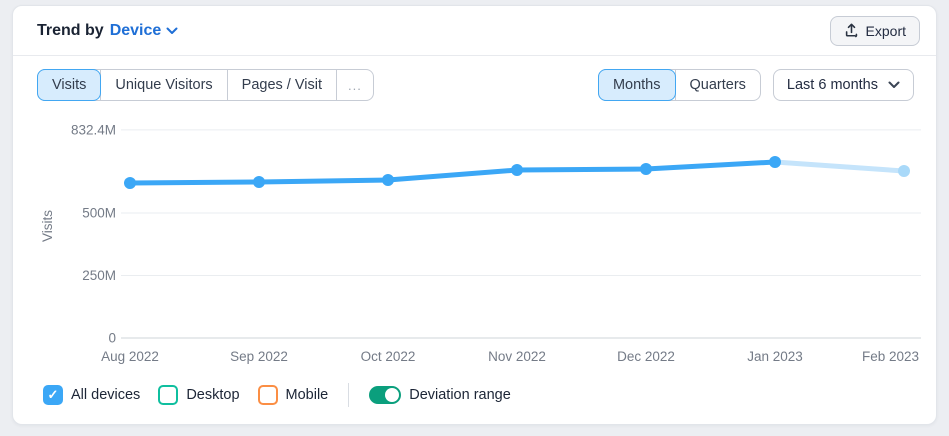 The image size is (949, 436). What do you see at coordinates (112, 338) in the screenshot?
I see `y-axis-tick-label: 0` at bounding box center [112, 338].